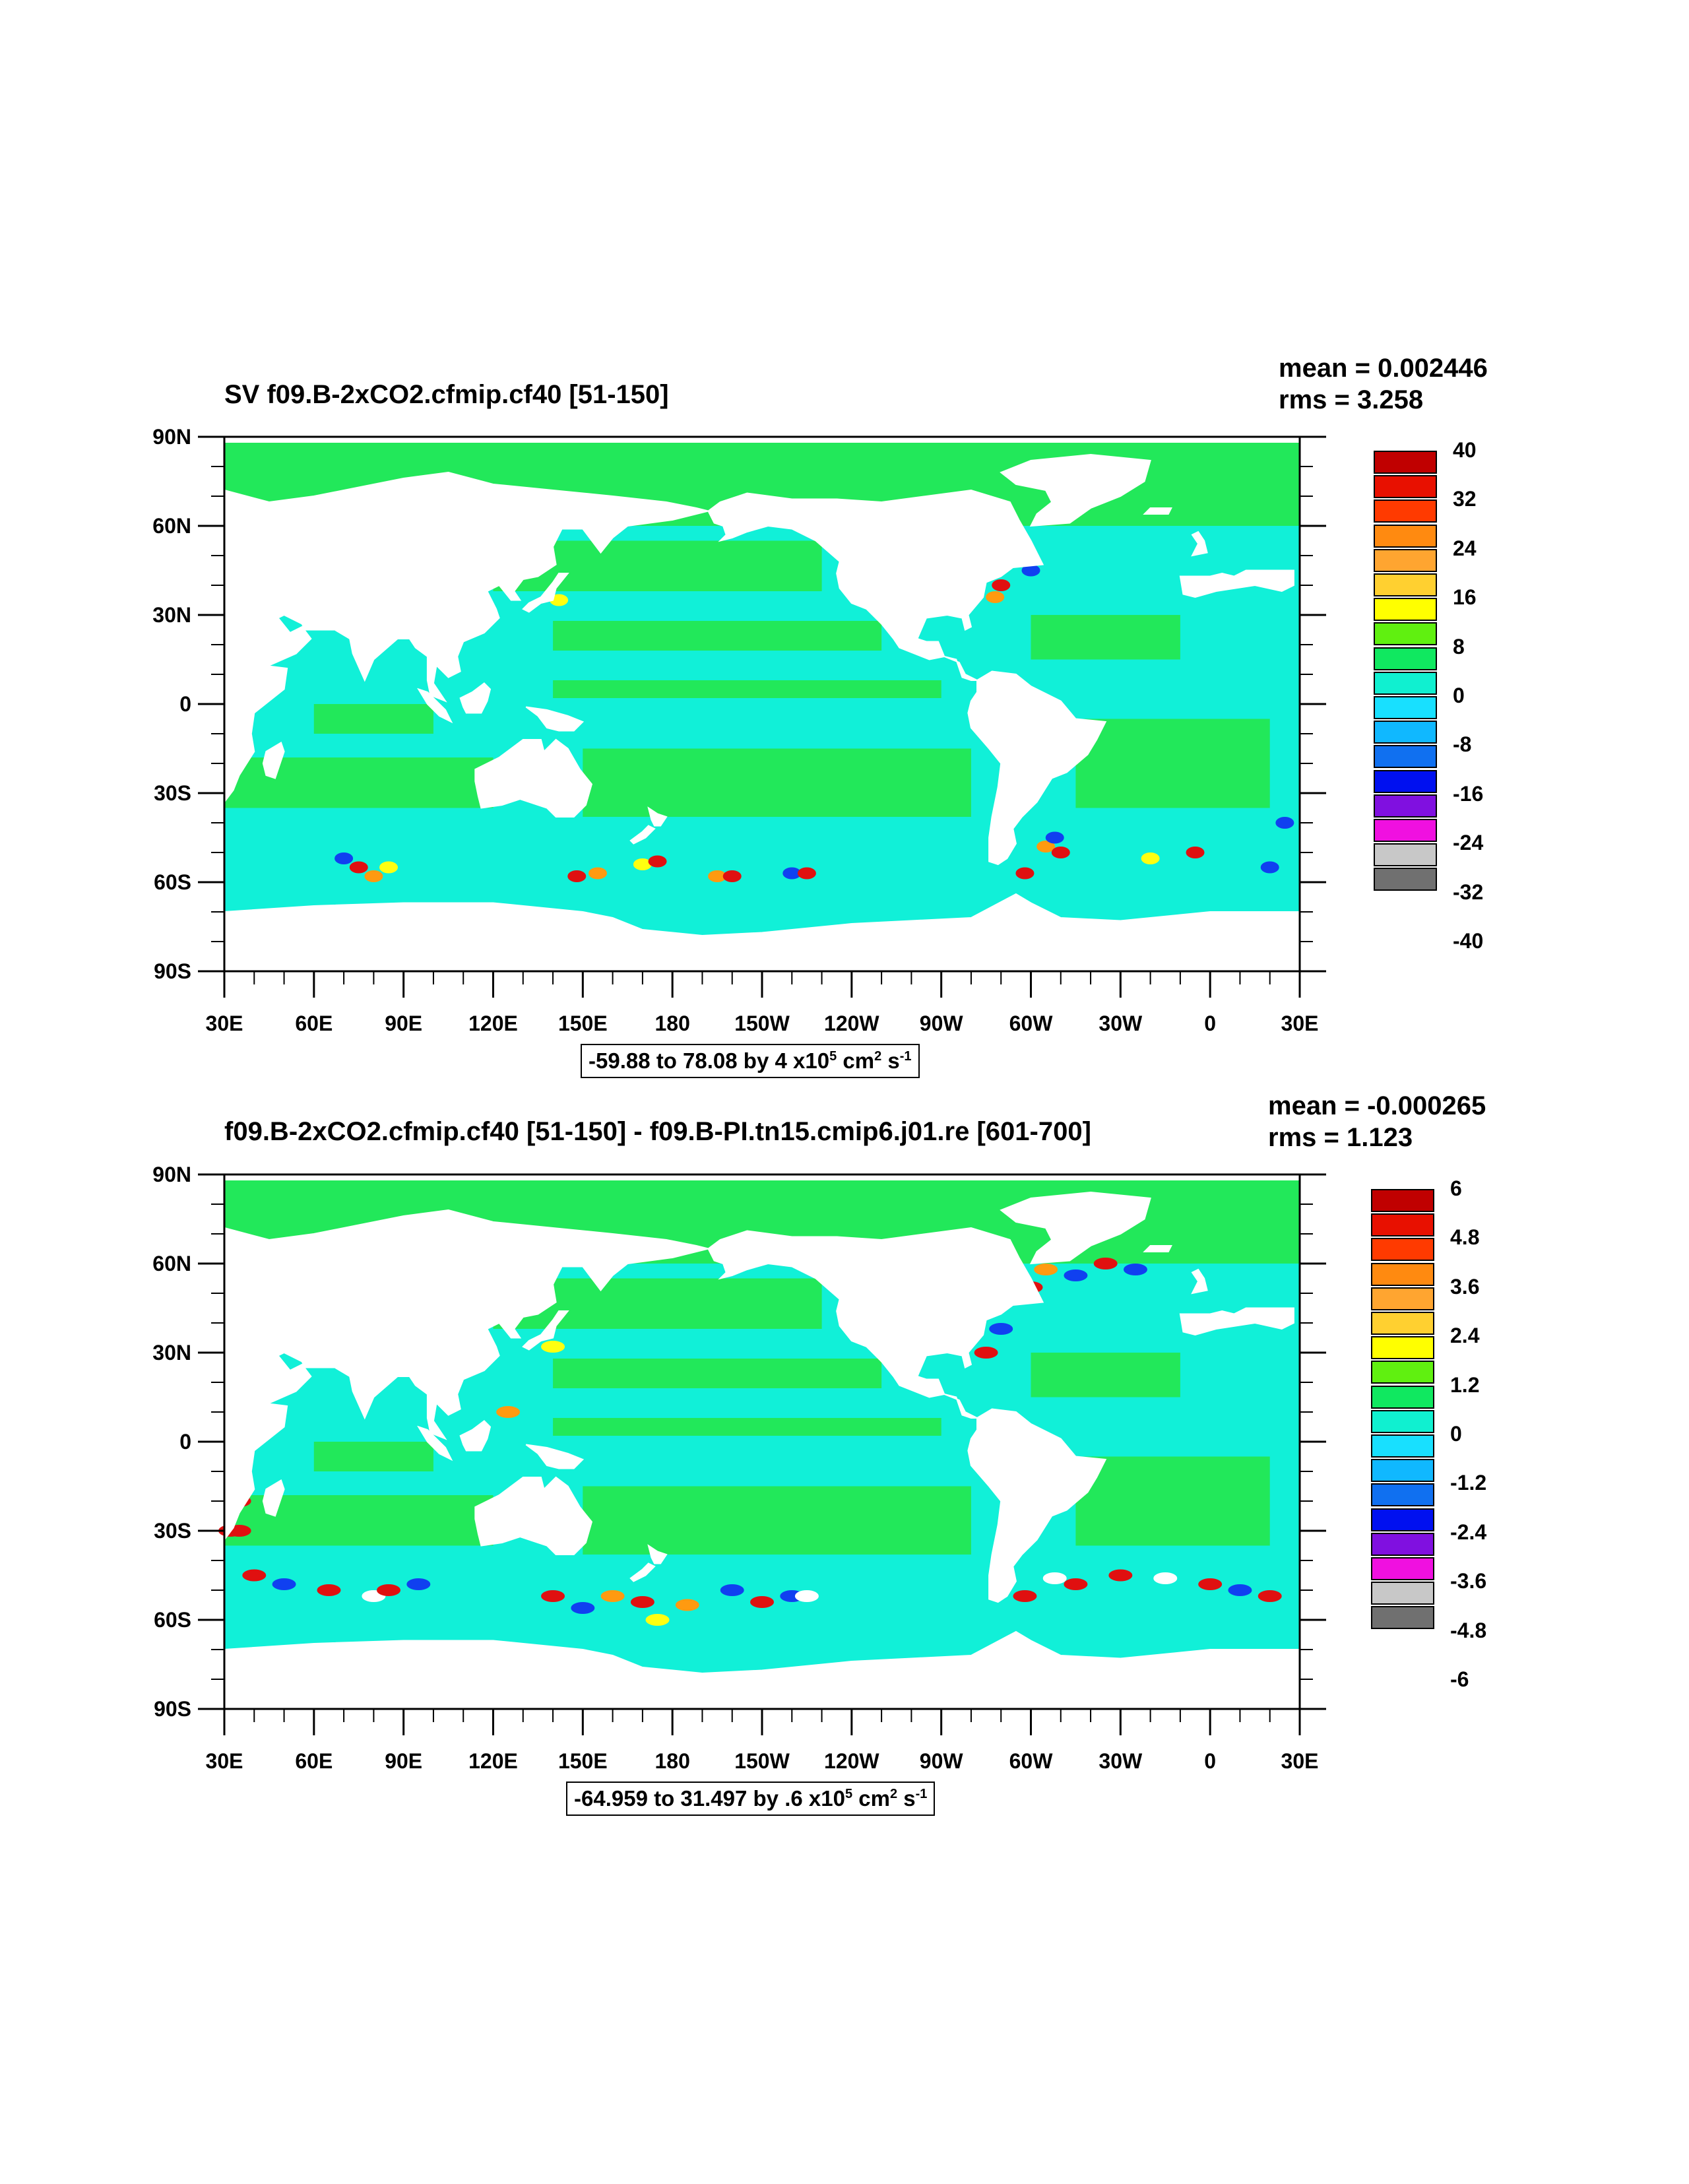  Describe the element at coordinates (172, 971) in the screenshot. I see `y-tick-label: 90S` at that location.